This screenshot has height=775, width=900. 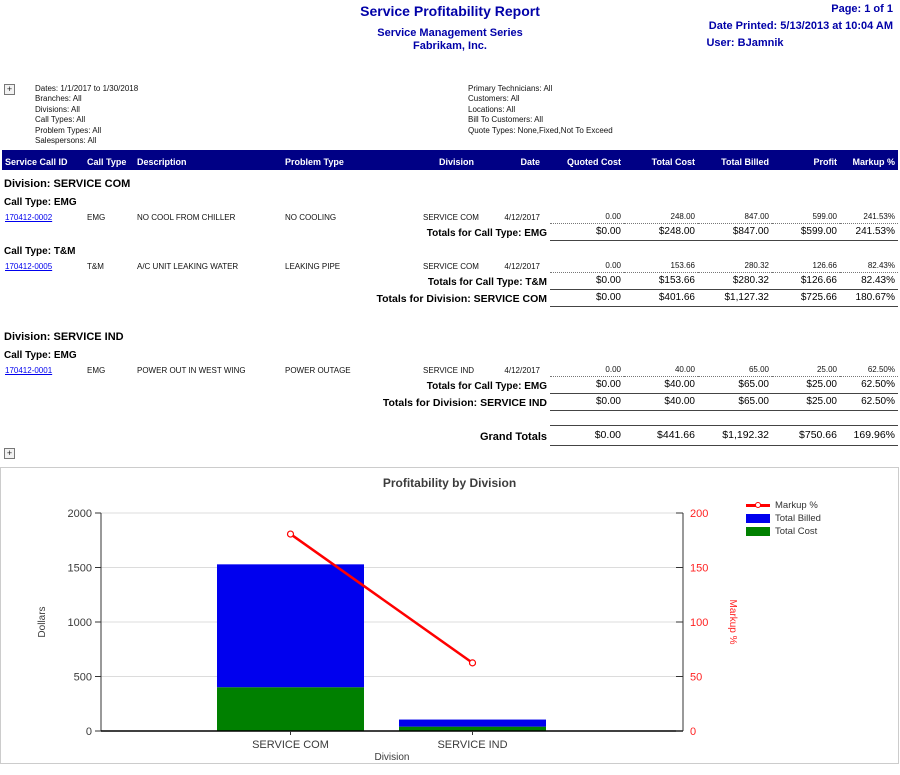 What do you see at coordinates (661, 281) in the screenshot?
I see `totals-total-cost: $153.66` at bounding box center [661, 281].